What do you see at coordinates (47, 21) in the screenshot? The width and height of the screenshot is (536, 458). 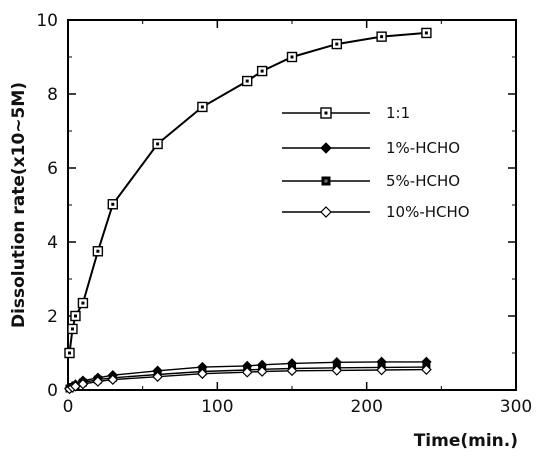 I see `y-tick-label: 10` at bounding box center [47, 21].